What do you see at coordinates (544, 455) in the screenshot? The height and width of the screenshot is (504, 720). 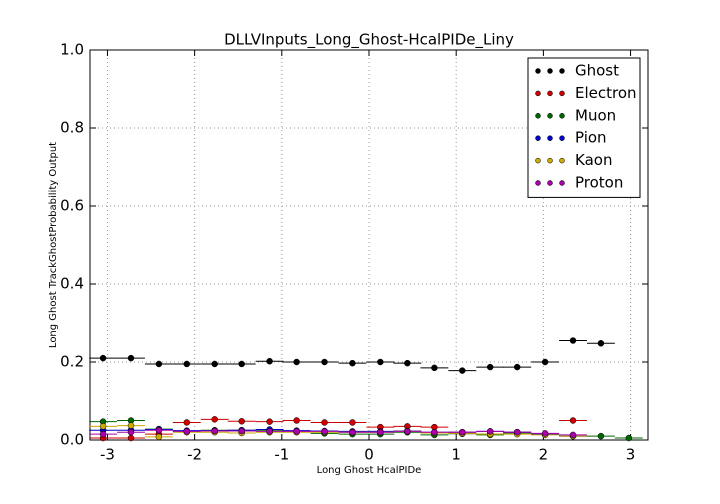 I see `x-tick-label: 2` at bounding box center [544, 455].